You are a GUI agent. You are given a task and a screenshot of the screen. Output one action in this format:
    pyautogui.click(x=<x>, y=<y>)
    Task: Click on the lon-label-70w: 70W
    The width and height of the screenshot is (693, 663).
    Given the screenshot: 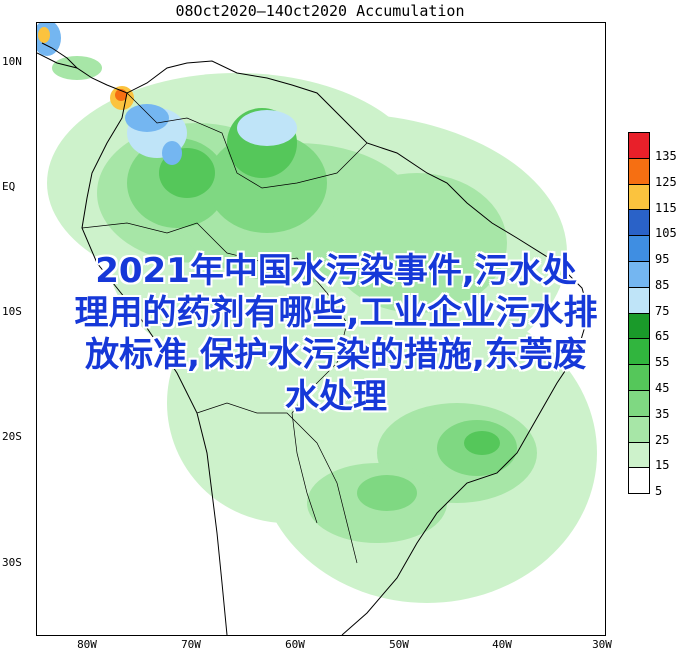 What is the action you would take?
    pyautogui.click(x=191, y=644)
    